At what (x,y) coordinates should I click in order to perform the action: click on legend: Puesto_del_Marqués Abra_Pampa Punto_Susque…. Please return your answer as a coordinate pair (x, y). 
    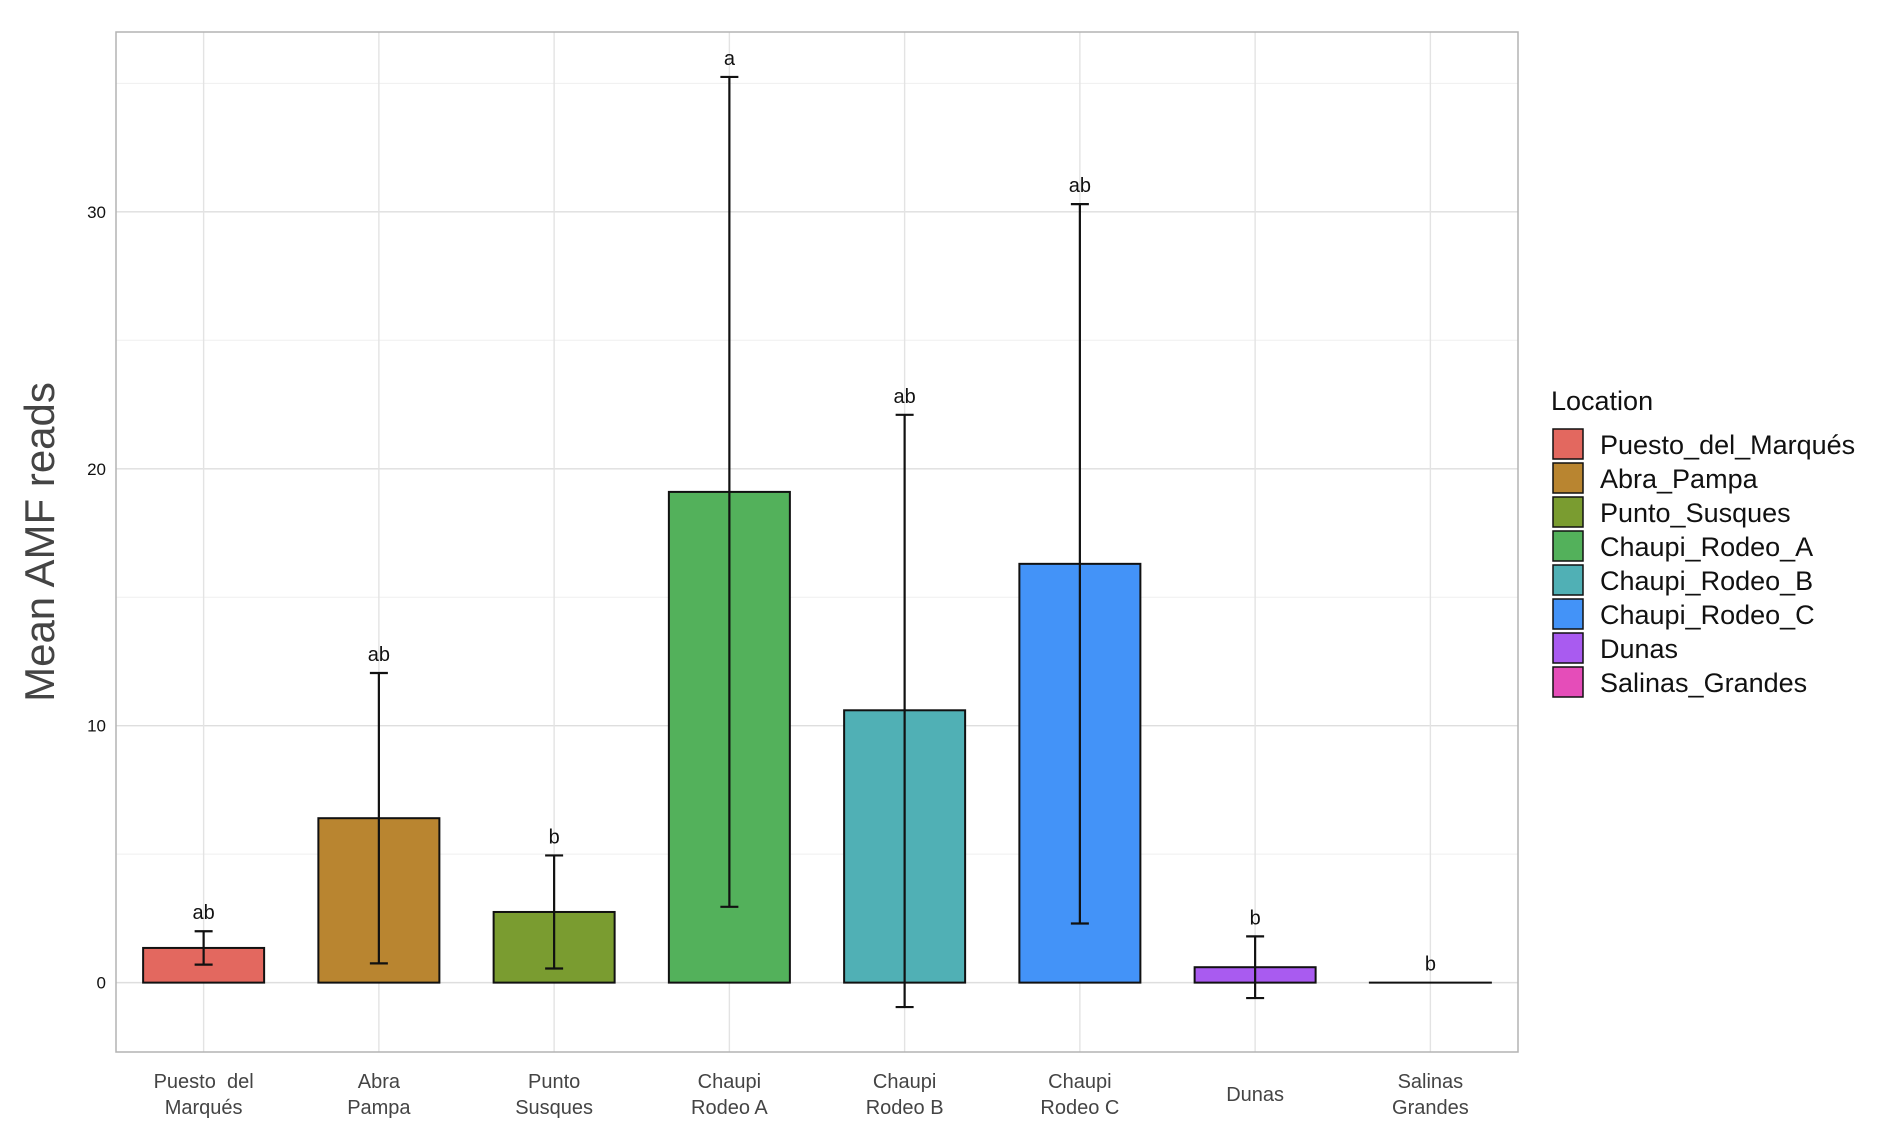
    Looking at the image, I should click on (1703, 563).